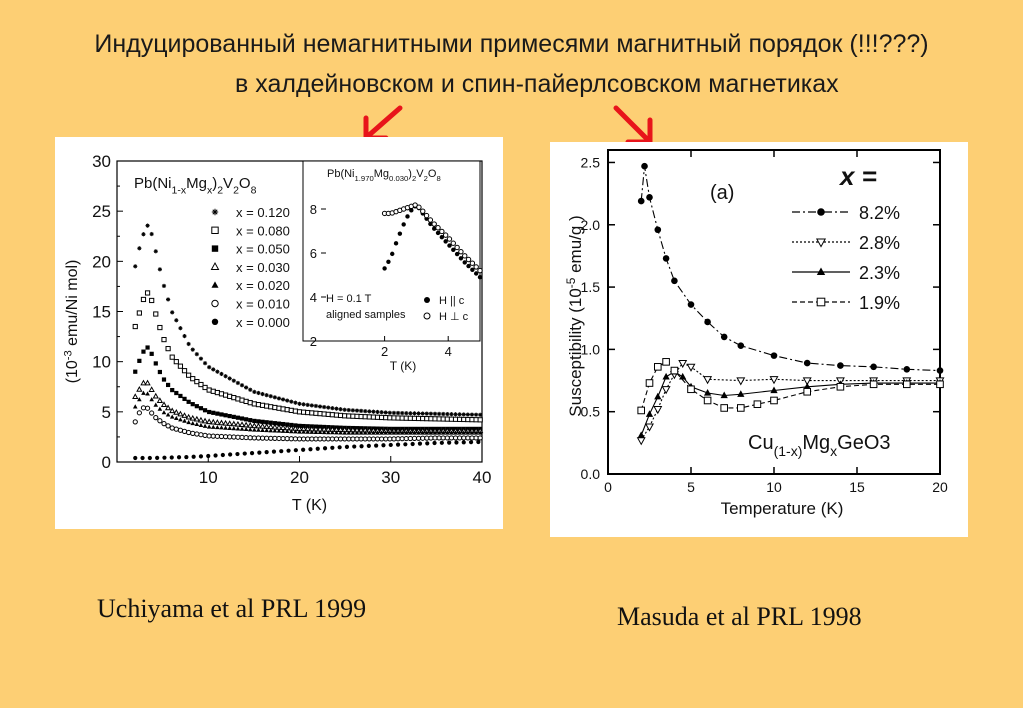 The image size is (1023, 708). What do you see at coordinates (195, 185) in the screenshot?
I see `chart-title: Pb(Ni1-xMgx)2V2O8` at bounding box center [195, 185].